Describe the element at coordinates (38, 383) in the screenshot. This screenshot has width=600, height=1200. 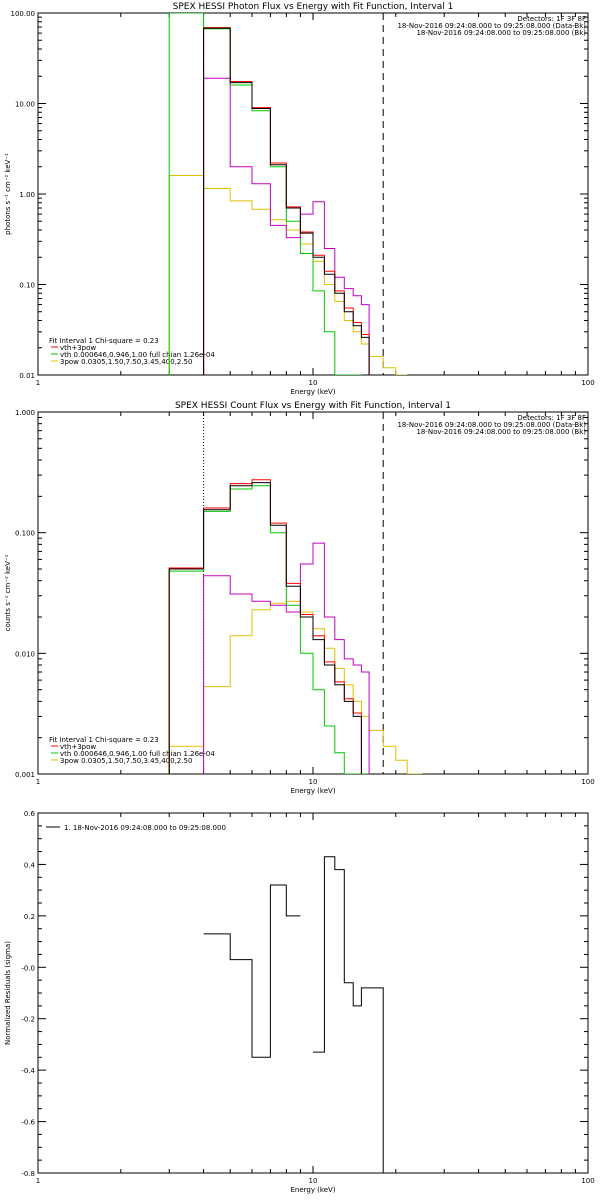
I see `photon-flux-x-tick: 1` at that location.